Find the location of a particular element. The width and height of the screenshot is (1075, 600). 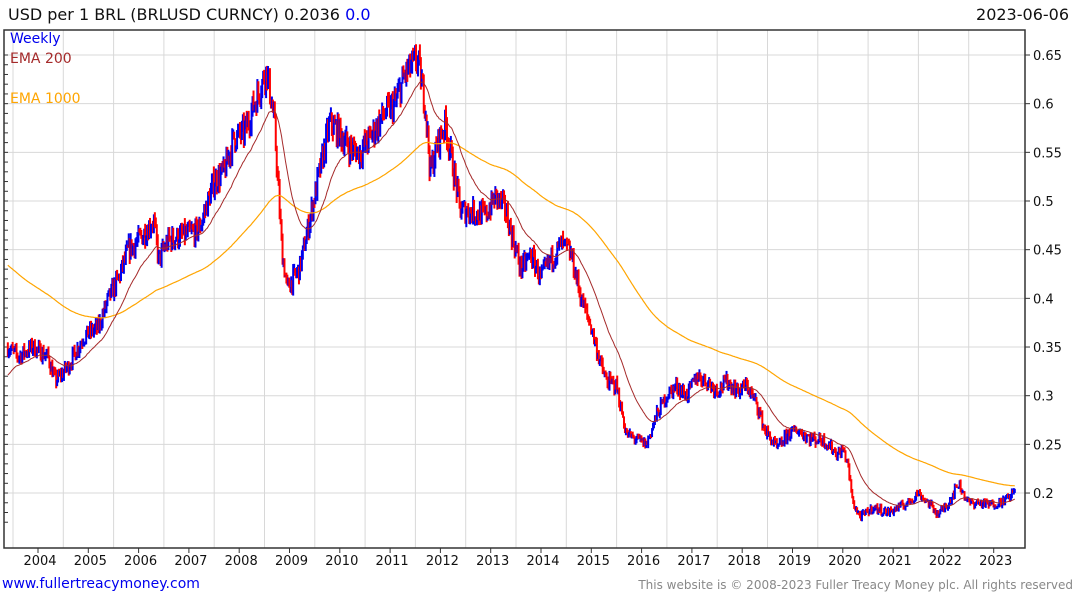

change-value: 0.0 is located at coordinates (358, 14).